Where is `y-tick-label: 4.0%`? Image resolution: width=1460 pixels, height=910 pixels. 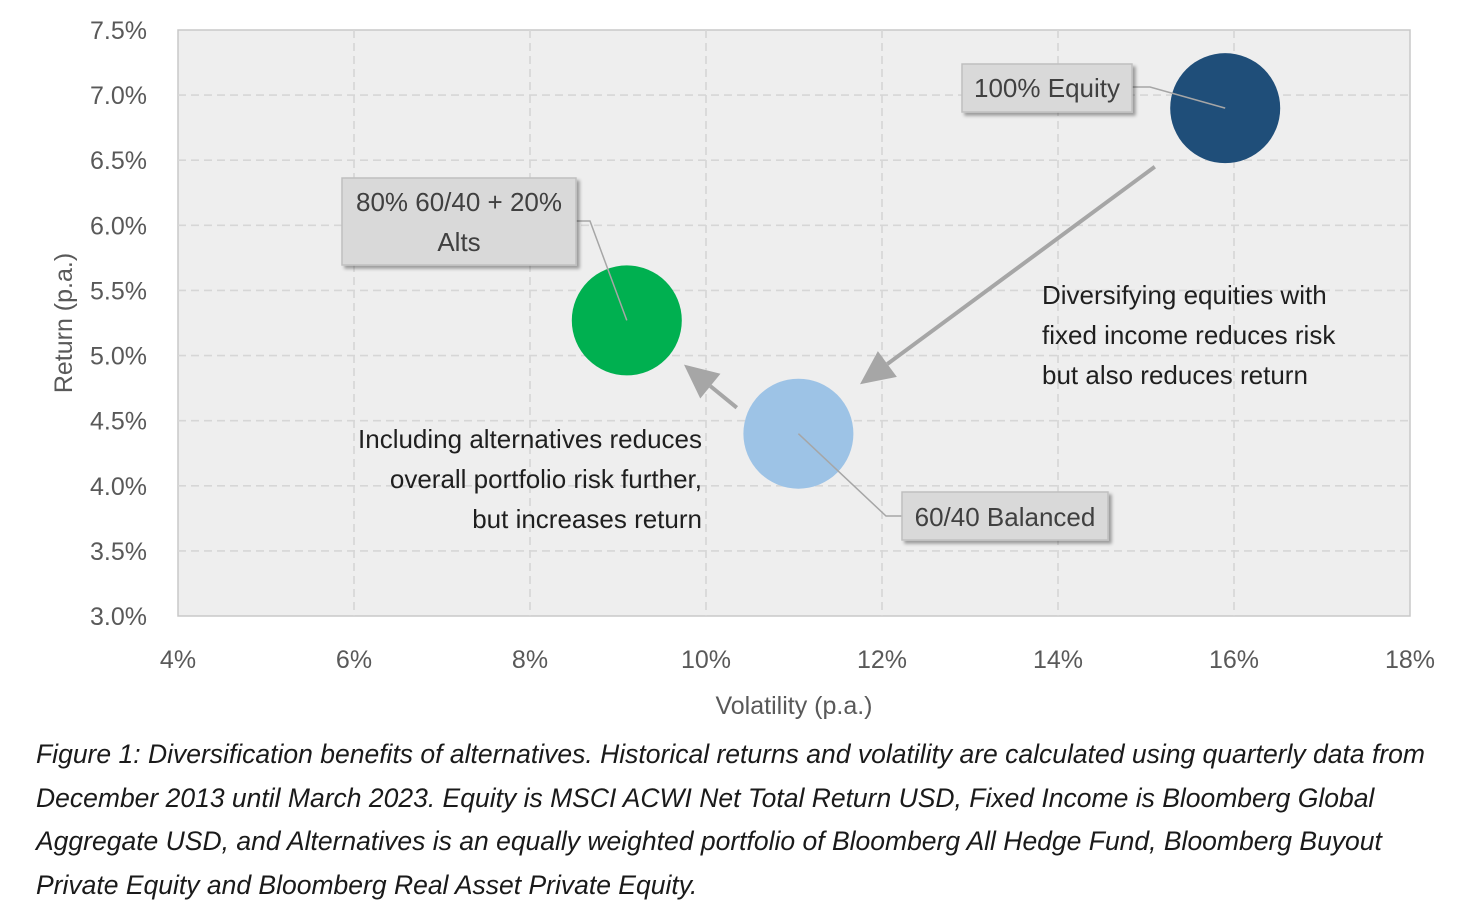
y-tick-label: 4.0% is located at coordinates (118, 487).